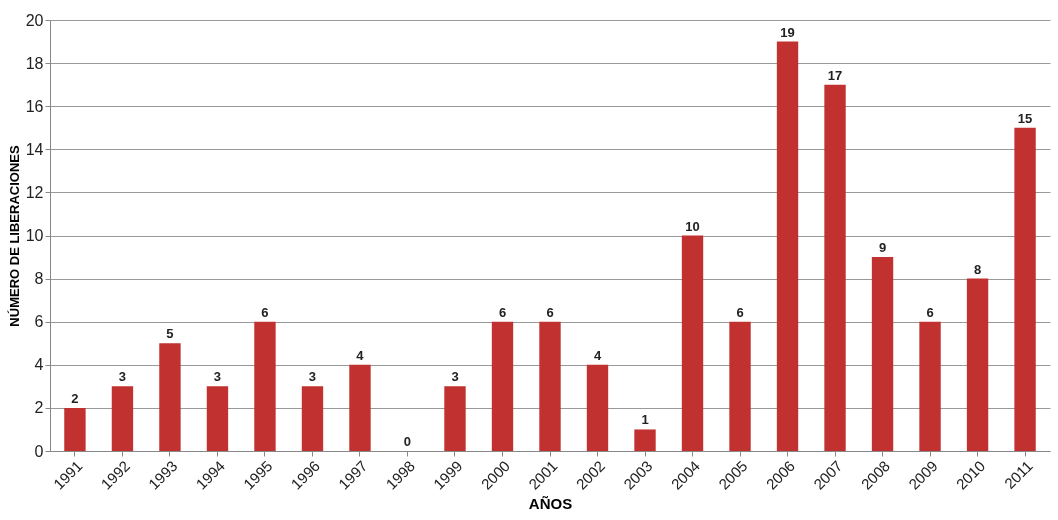 The height and width of the screenshot is (520, 1058). What do you see at coordinates (787, 32) in the screenshot?
I see `data-label: 19` at bounding box center [787, 32].